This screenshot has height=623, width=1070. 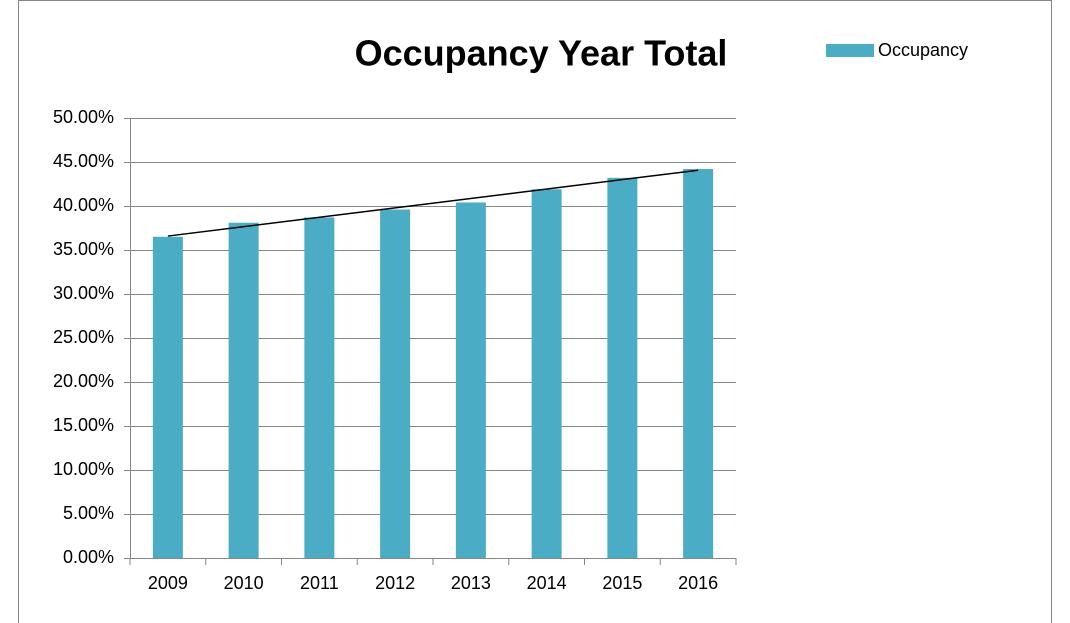 What do you see at coordinates (83, 205) in the screenshot?
I see `y-tick-label: 40.00%` at bounding box center [83, 205].